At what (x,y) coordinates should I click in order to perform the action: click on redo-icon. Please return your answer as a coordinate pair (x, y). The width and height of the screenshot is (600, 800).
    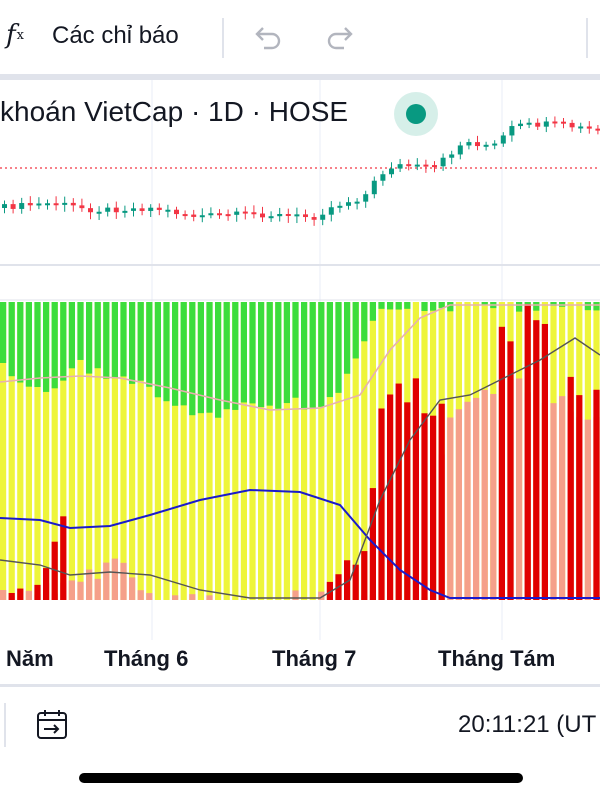
    Looking at the image, I should click on (342, 37).